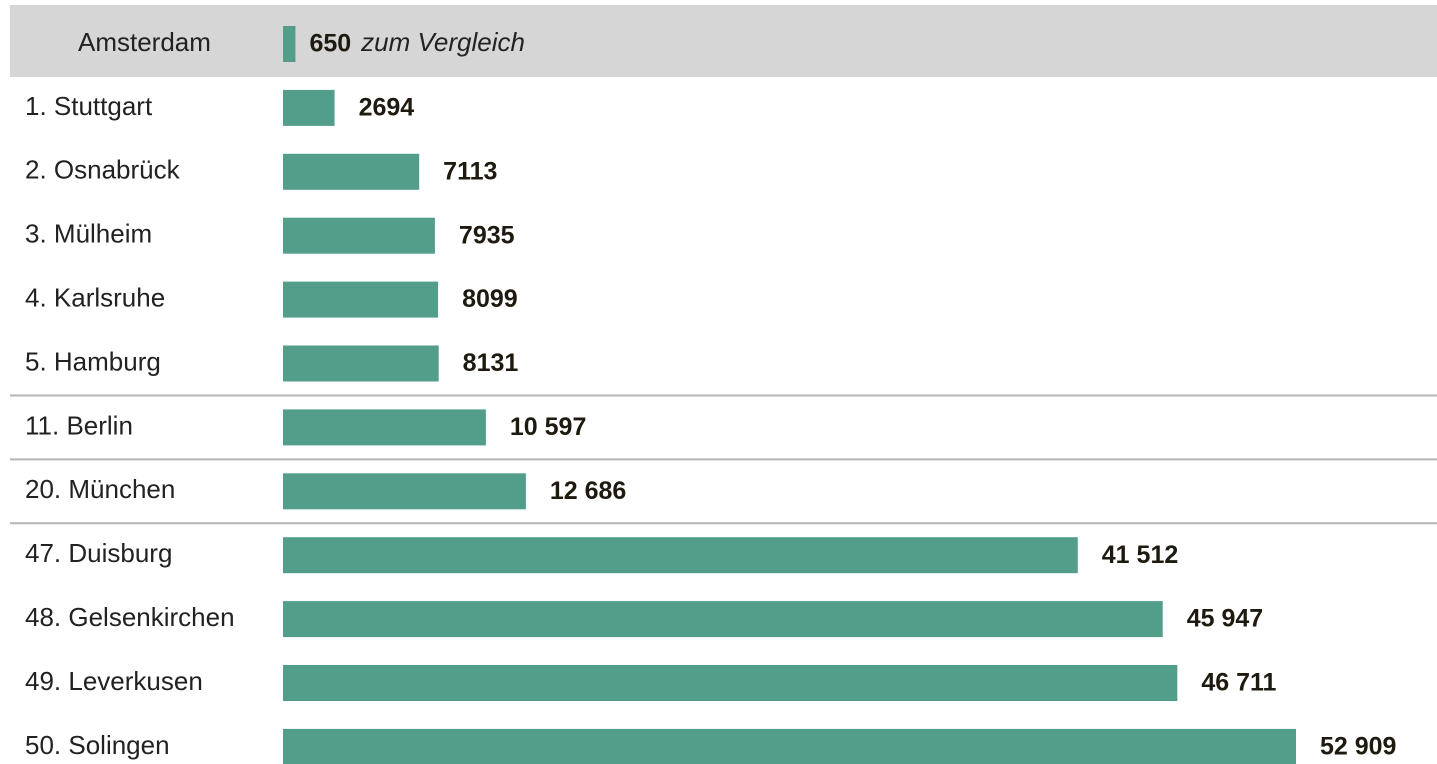 Image resolution: width=1437 pixels, height=764 pixels. What do you see at coordinates (79, 425) in the screenshot?
I see `category-label: 11. Berlin` at bounding box center [79, 425].